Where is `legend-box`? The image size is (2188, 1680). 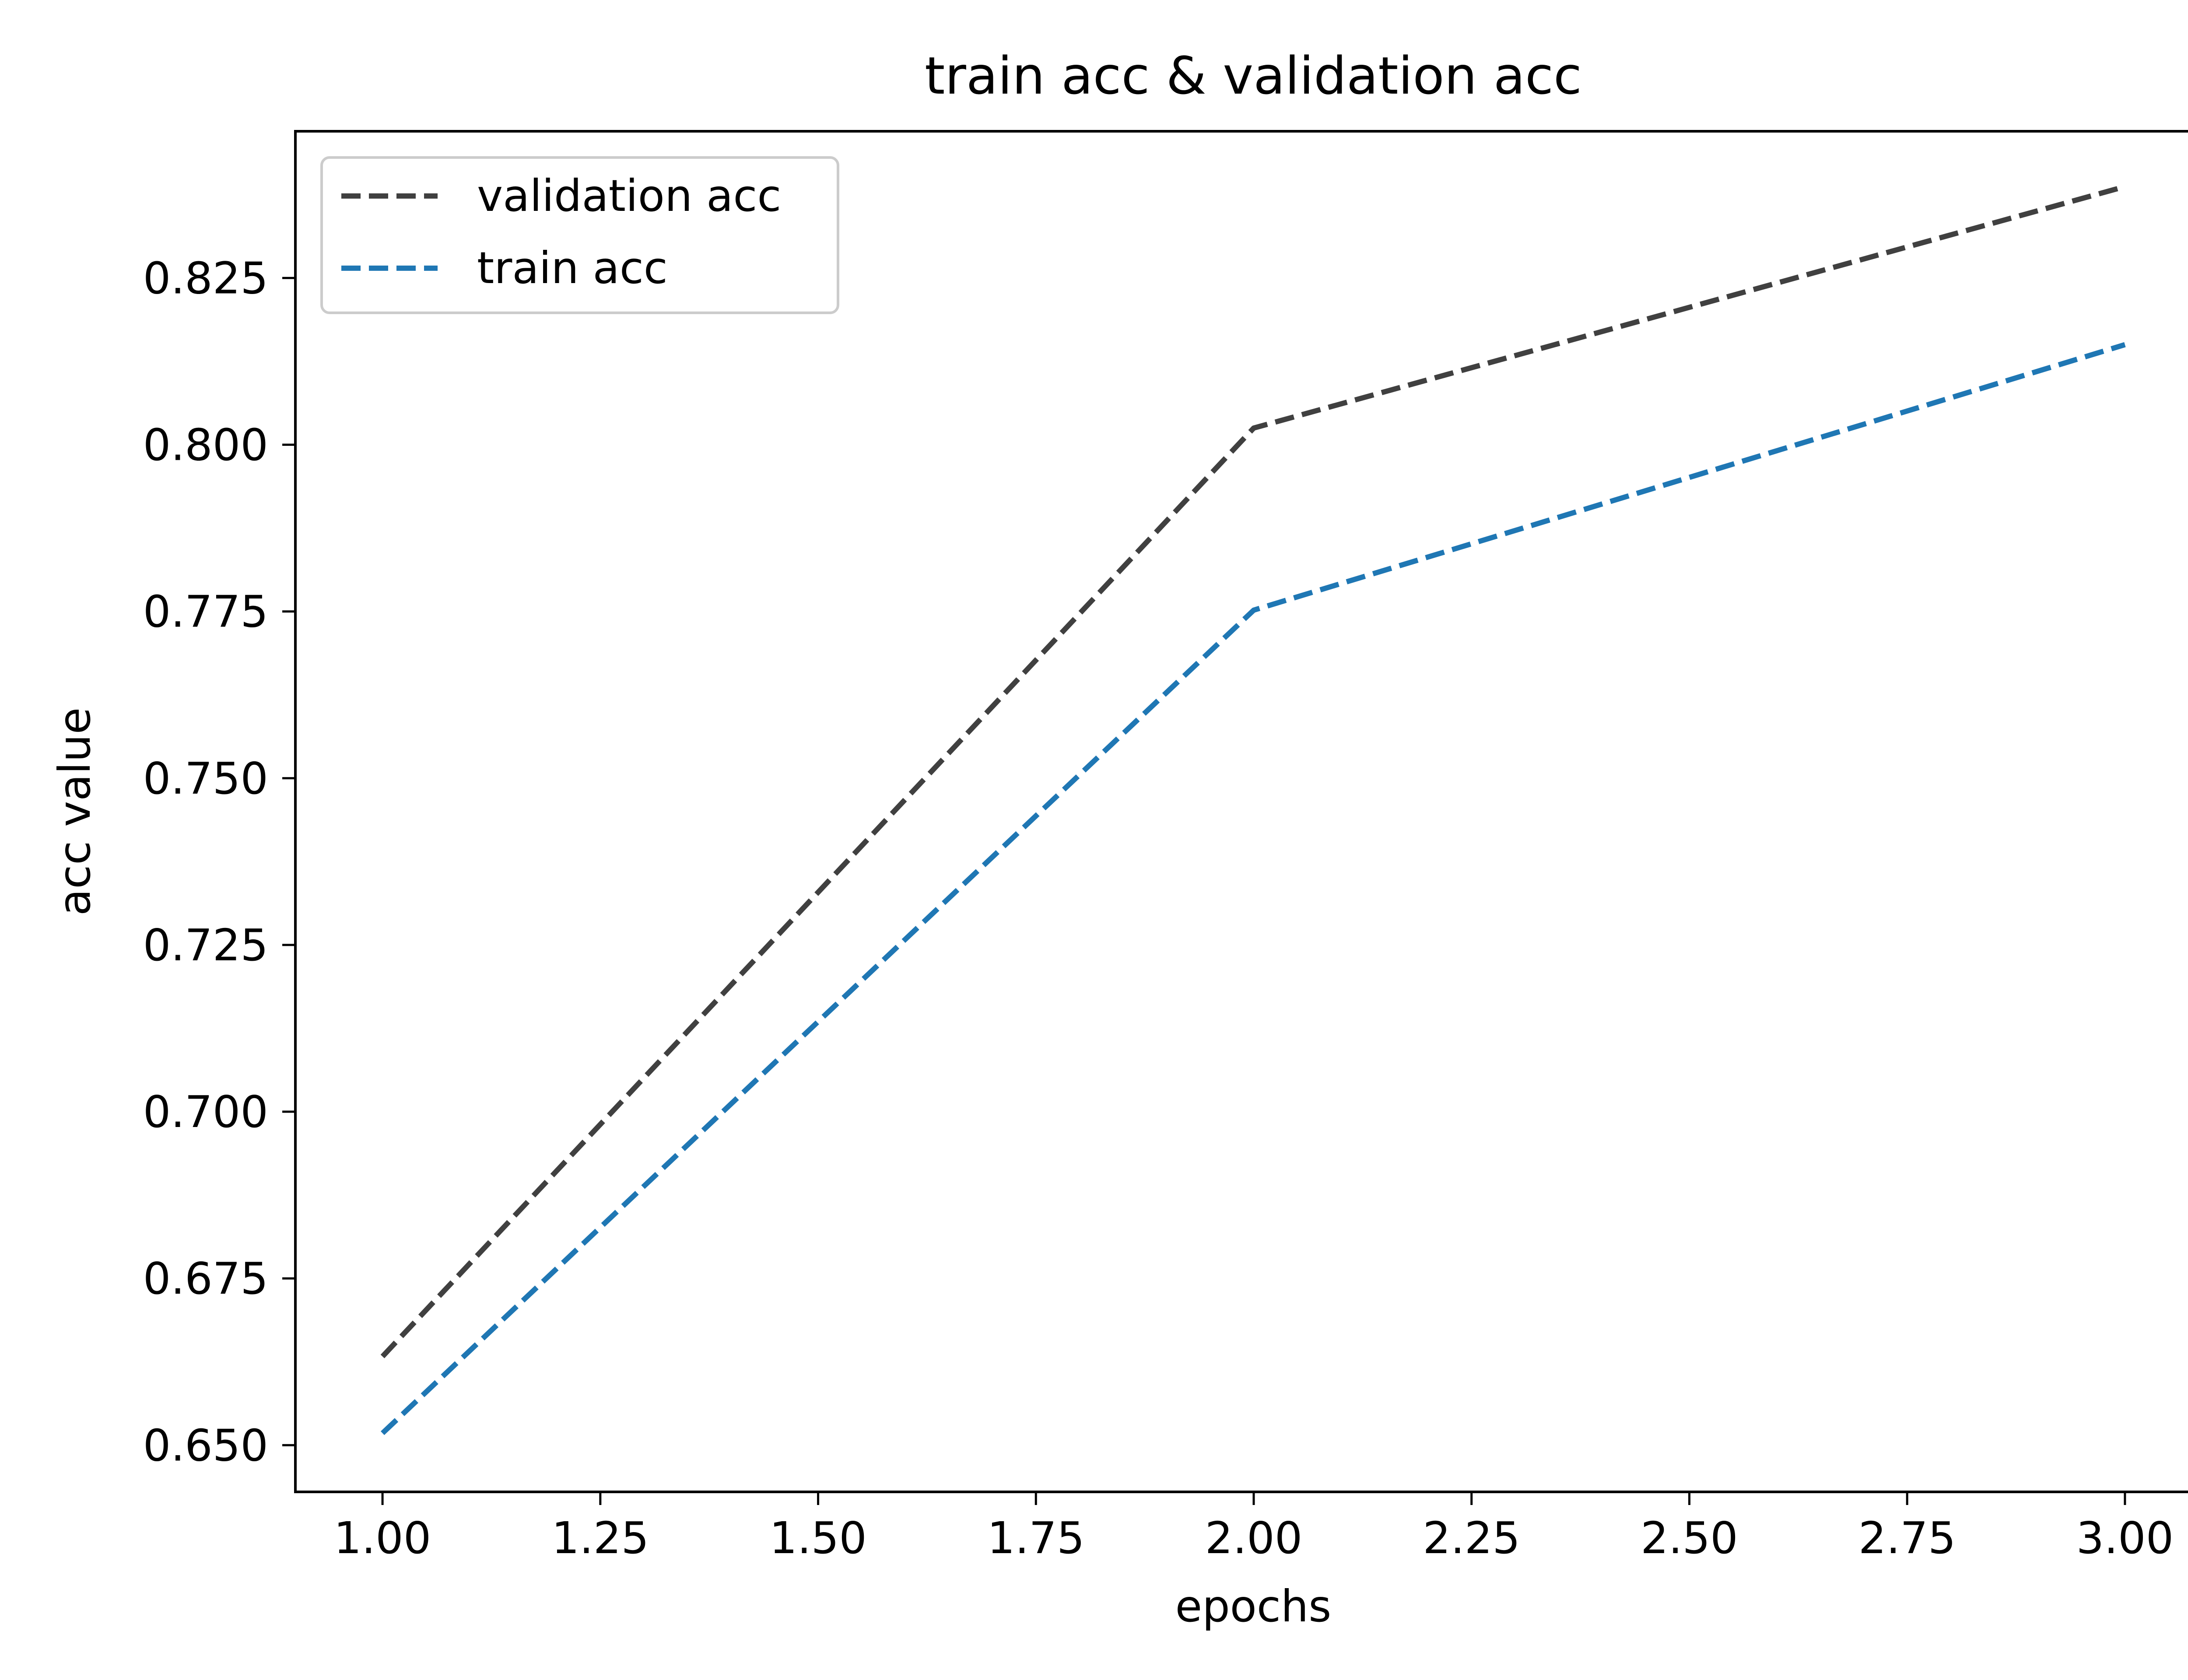 legend-box is located at coordinates (579, 235).